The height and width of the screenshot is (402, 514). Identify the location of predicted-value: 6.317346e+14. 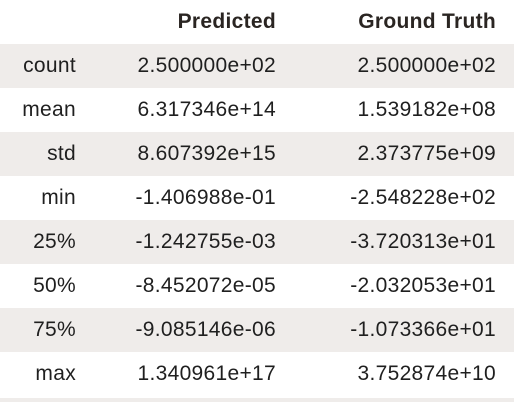
(206, 109).